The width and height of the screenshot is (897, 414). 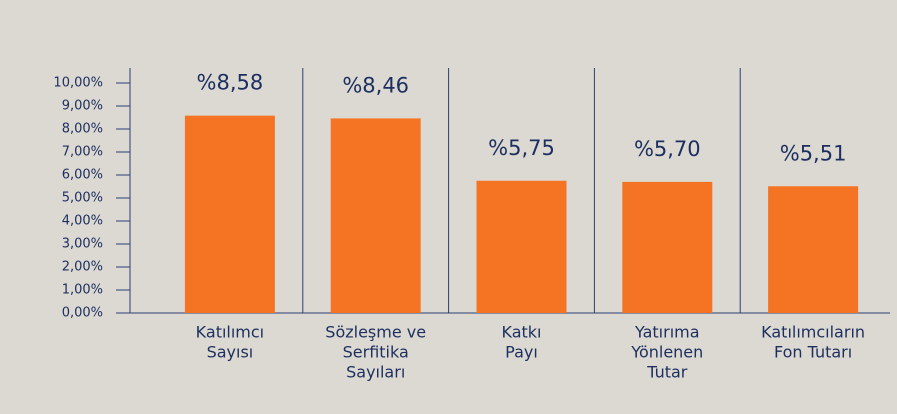 What do you see at coordinates (82, 313) in the screenshot?
I see `y-tick-label: 0,00%` at bounding box center [82, 313].